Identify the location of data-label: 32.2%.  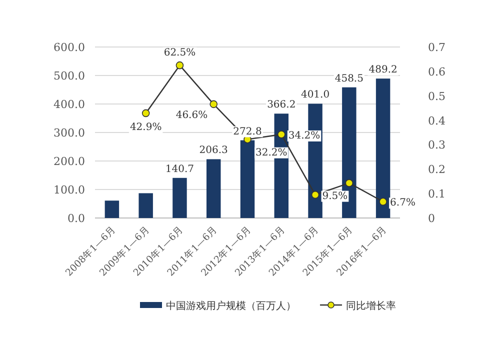
(272, 152).